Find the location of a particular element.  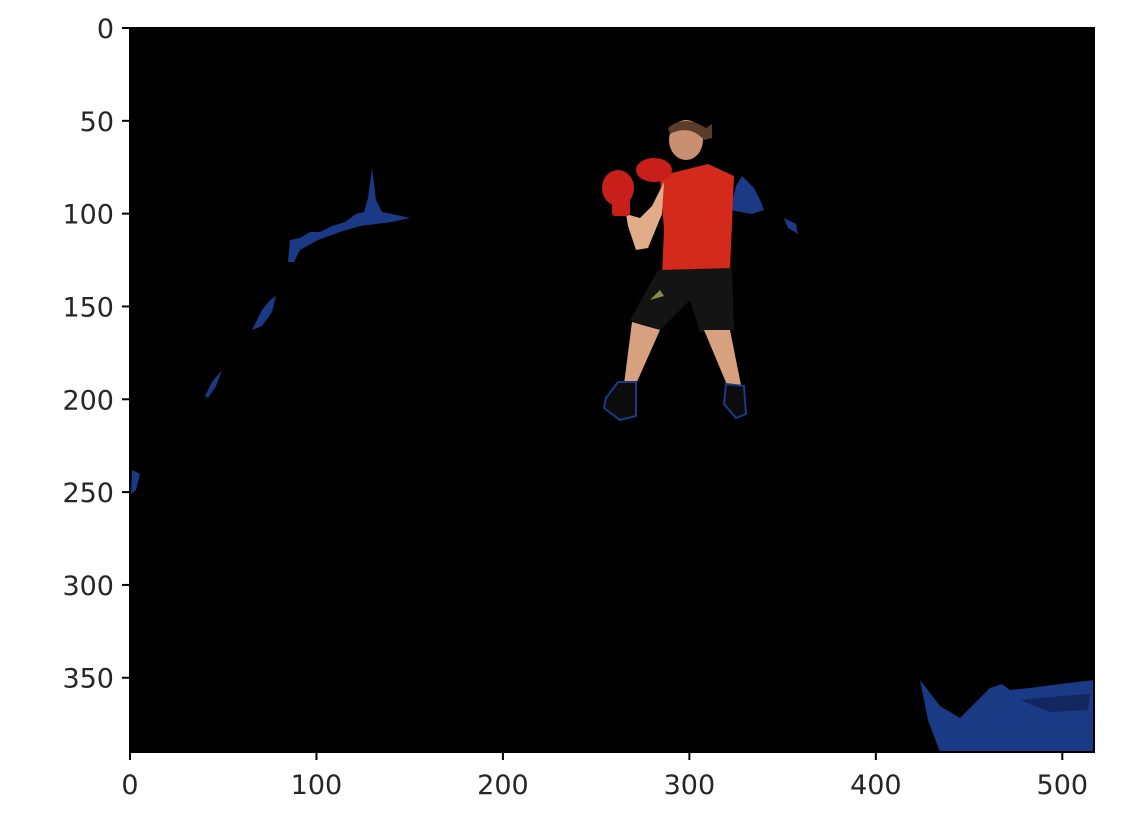

glove-right is located at coordinates (654, 170).